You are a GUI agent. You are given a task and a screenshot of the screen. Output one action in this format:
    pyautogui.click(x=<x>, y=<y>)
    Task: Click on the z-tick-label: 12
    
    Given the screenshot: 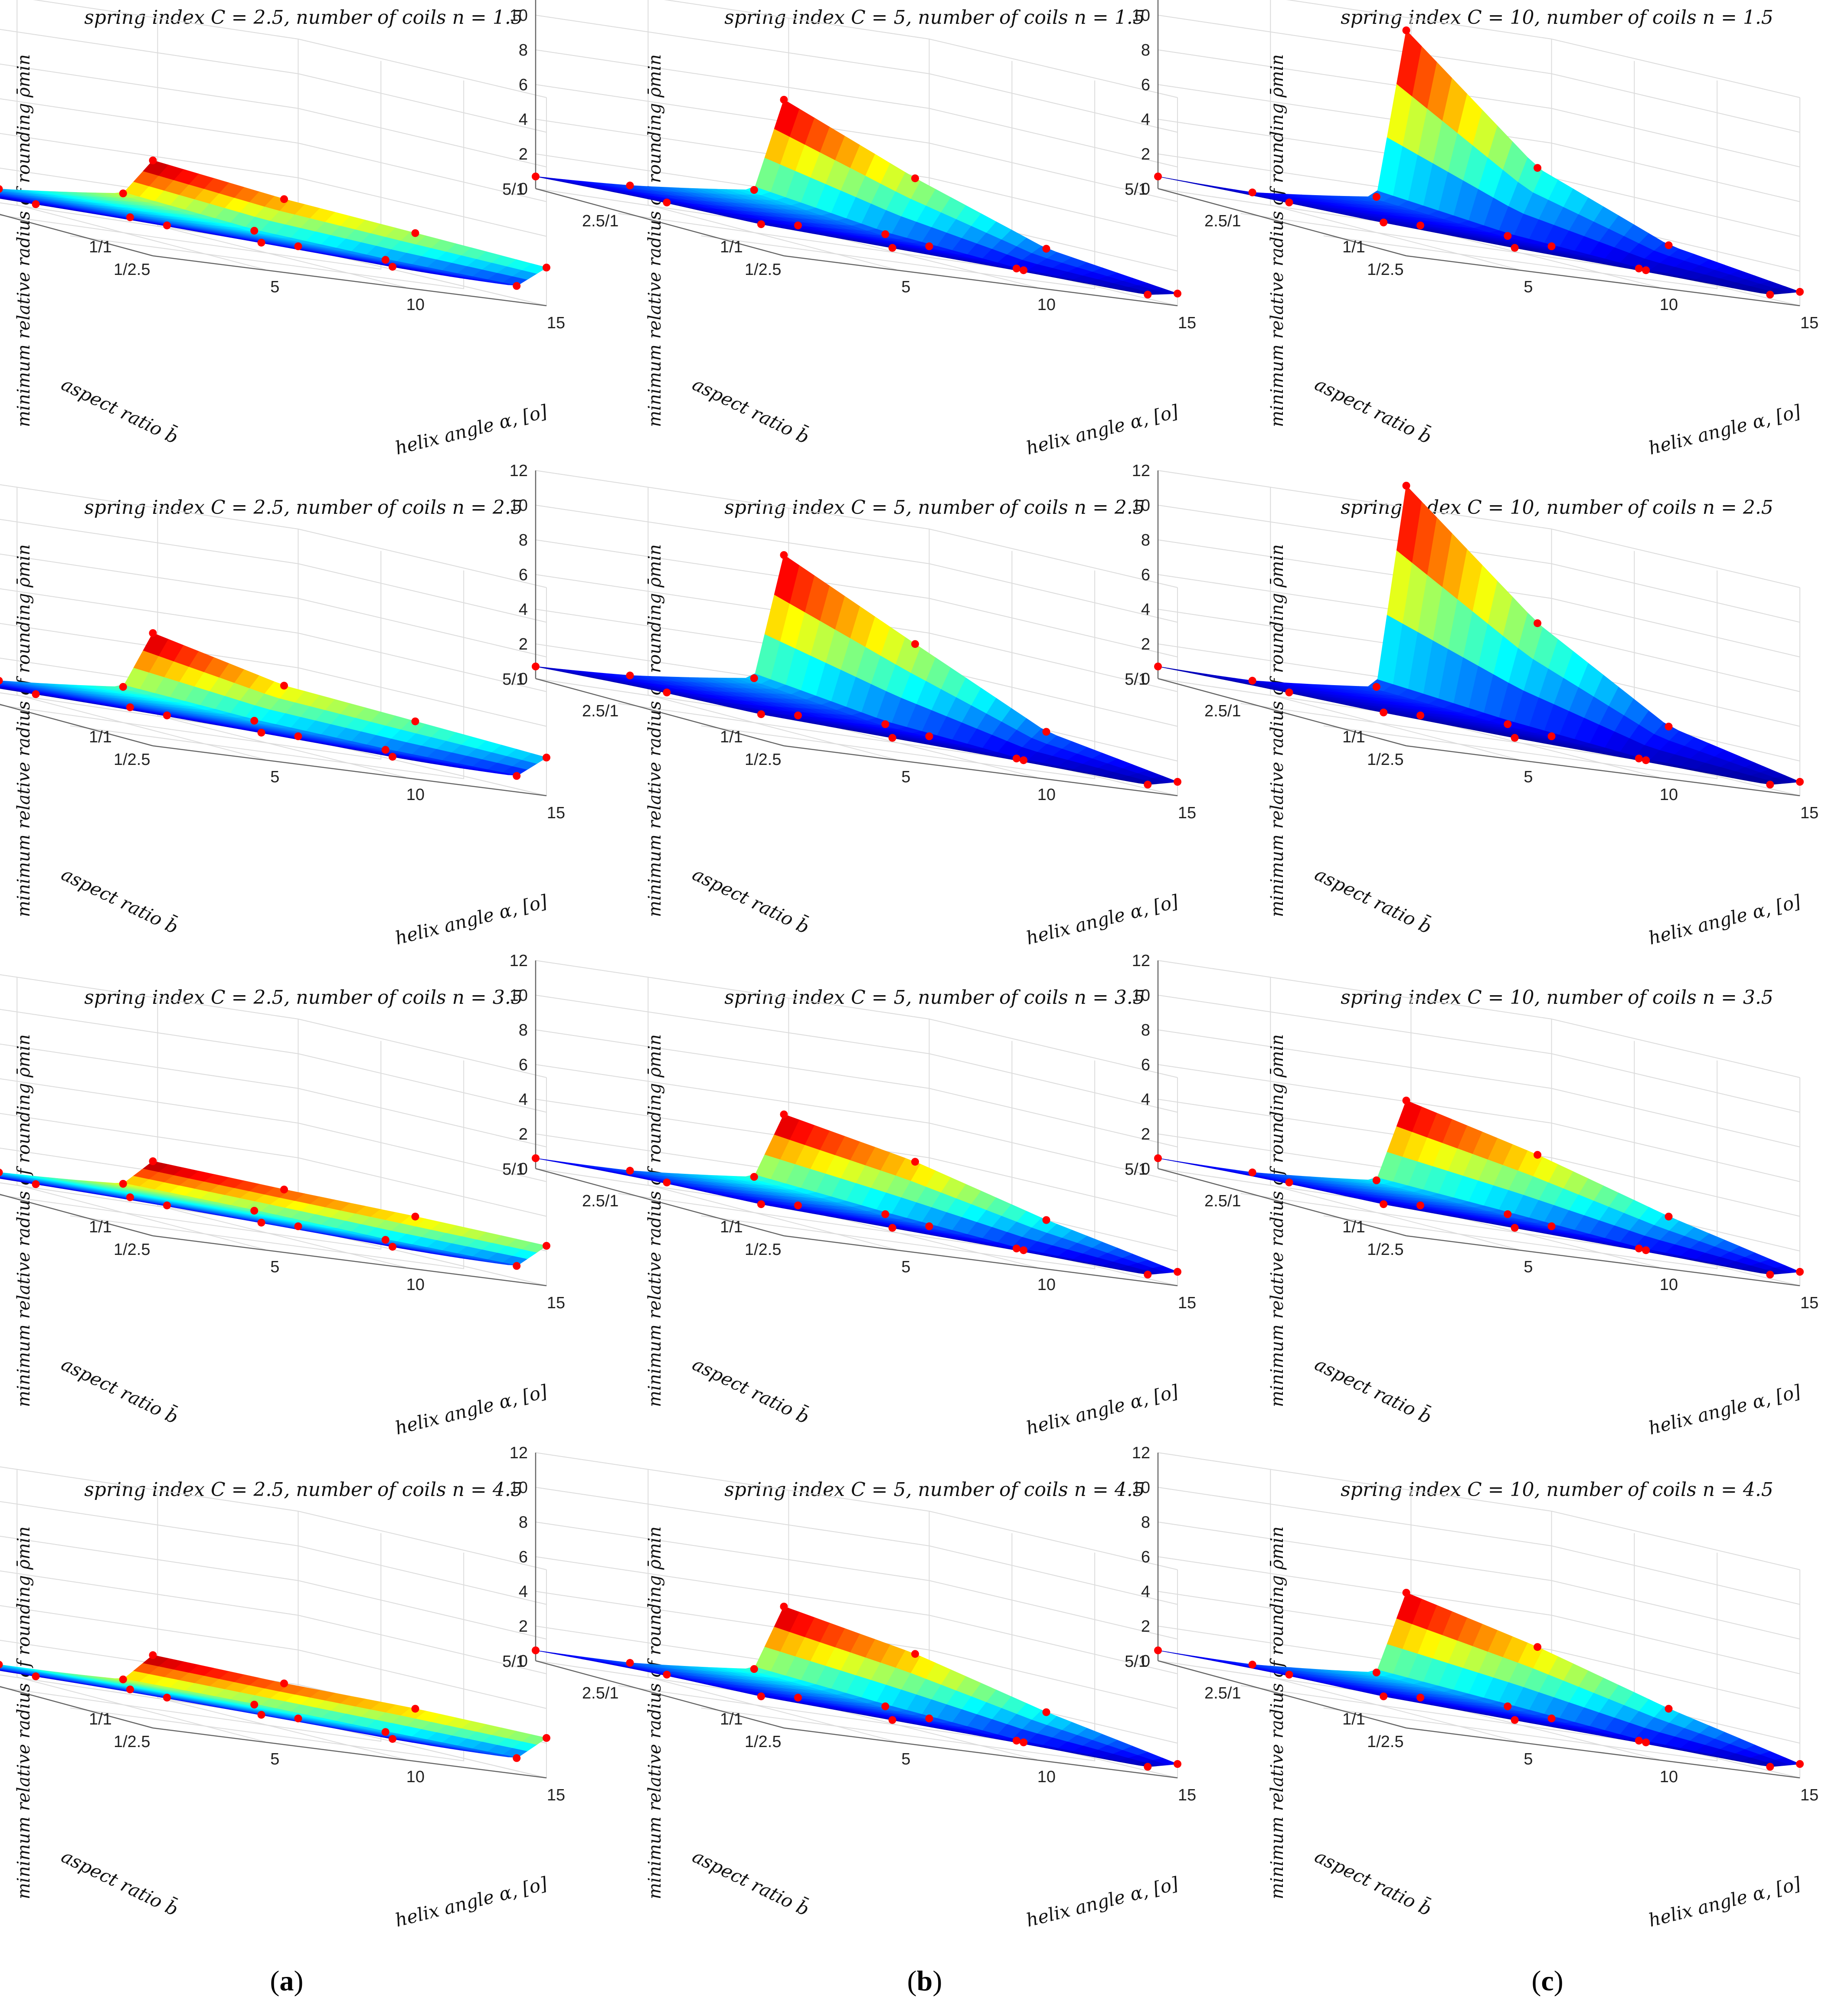 What is the action you would take?
    pyautogui.click(x=519, y=471)
    